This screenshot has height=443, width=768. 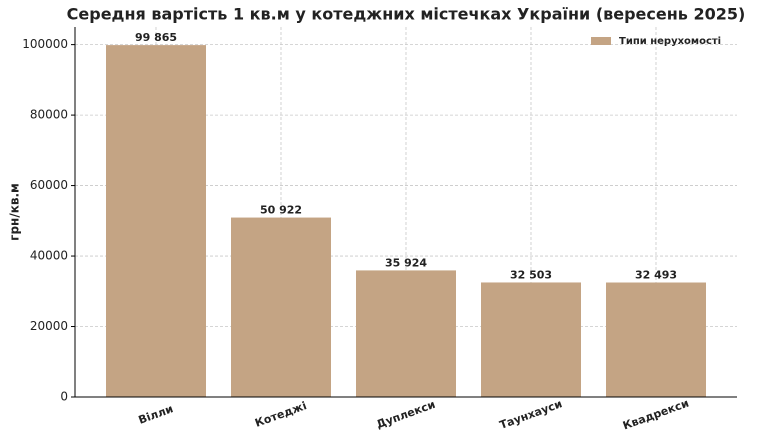 What do you see at coordinates (656, 415) in the screenshot?
I see `x-tick-label: Квадрекси` at bounding box center [656, 415].